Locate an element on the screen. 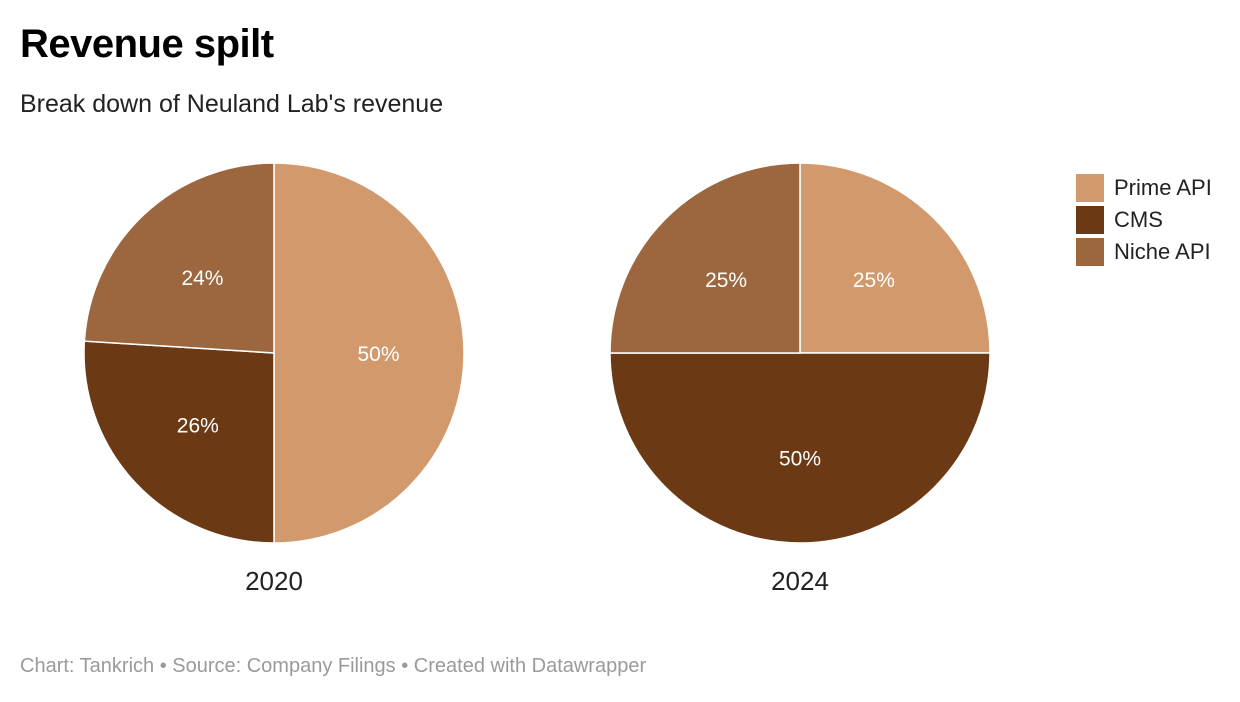 Image resolution: width=1240 pixels, height=702 pixels. legend: Prime API CMS Niche API is located at coordinates (1144, 220).